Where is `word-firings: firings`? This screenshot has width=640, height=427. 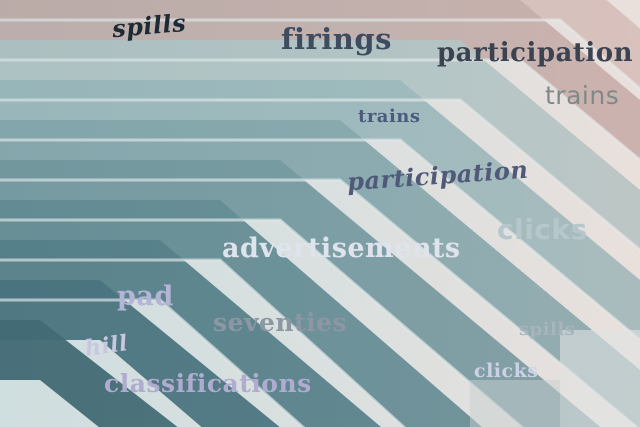
word-firings: firings is located at coordinates (336, 39).